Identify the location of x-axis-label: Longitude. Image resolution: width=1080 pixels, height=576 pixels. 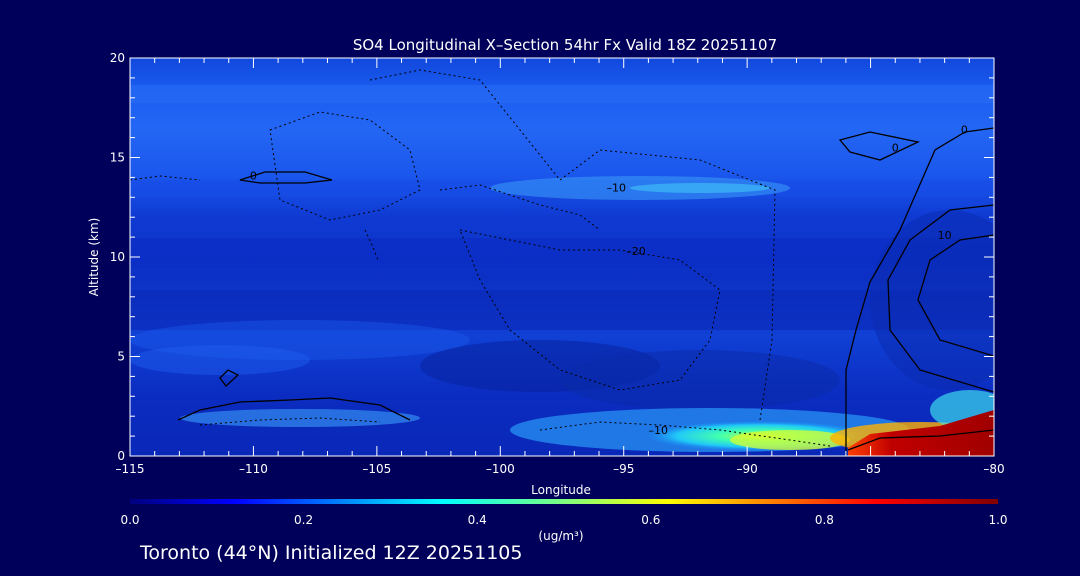
(561, 490).